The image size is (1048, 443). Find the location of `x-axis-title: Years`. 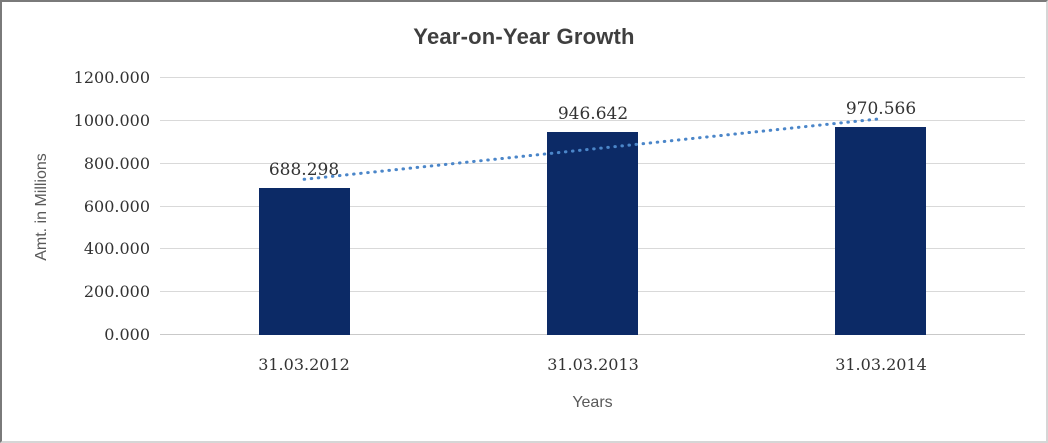

x-axis-title: Years is located at coordinates (592, 402).